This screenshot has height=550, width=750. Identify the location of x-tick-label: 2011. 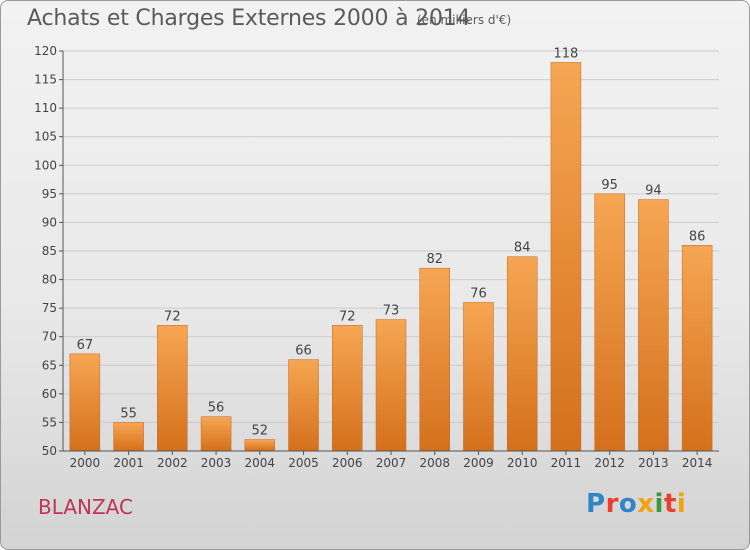
(566, 463).